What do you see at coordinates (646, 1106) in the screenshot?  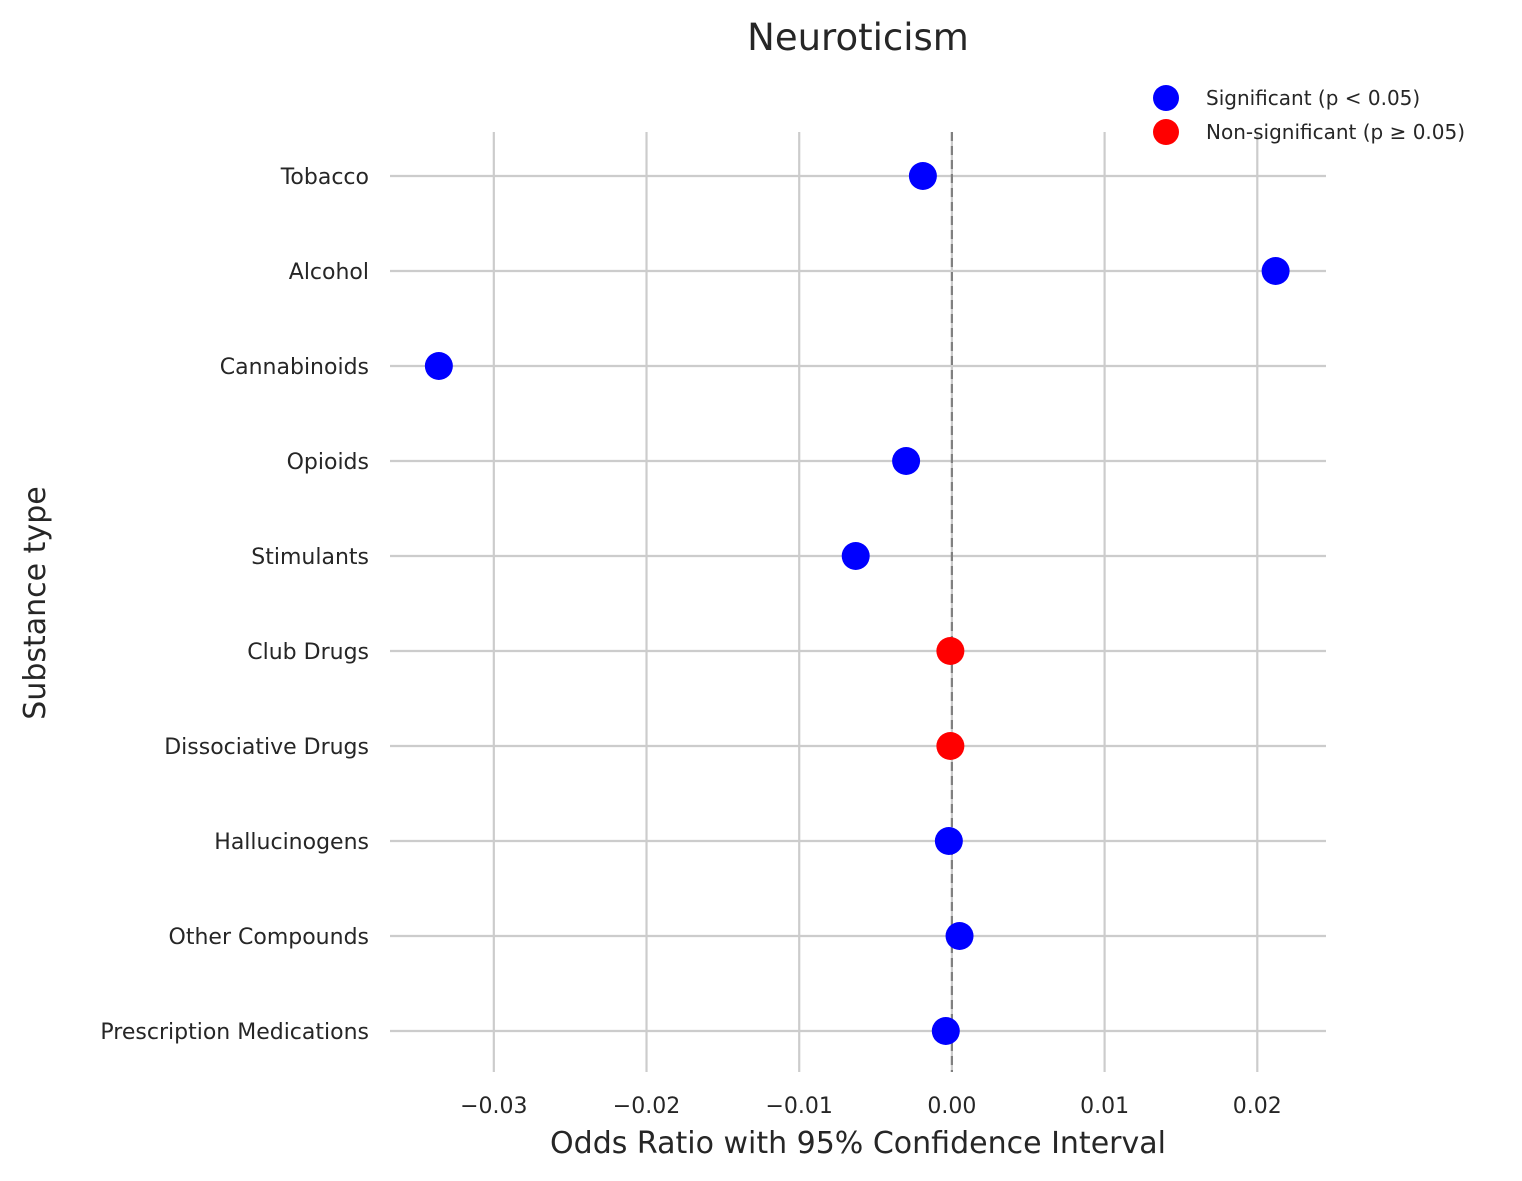 I see `x-tick-label: −0.02` at bounding box center [646, 1106].